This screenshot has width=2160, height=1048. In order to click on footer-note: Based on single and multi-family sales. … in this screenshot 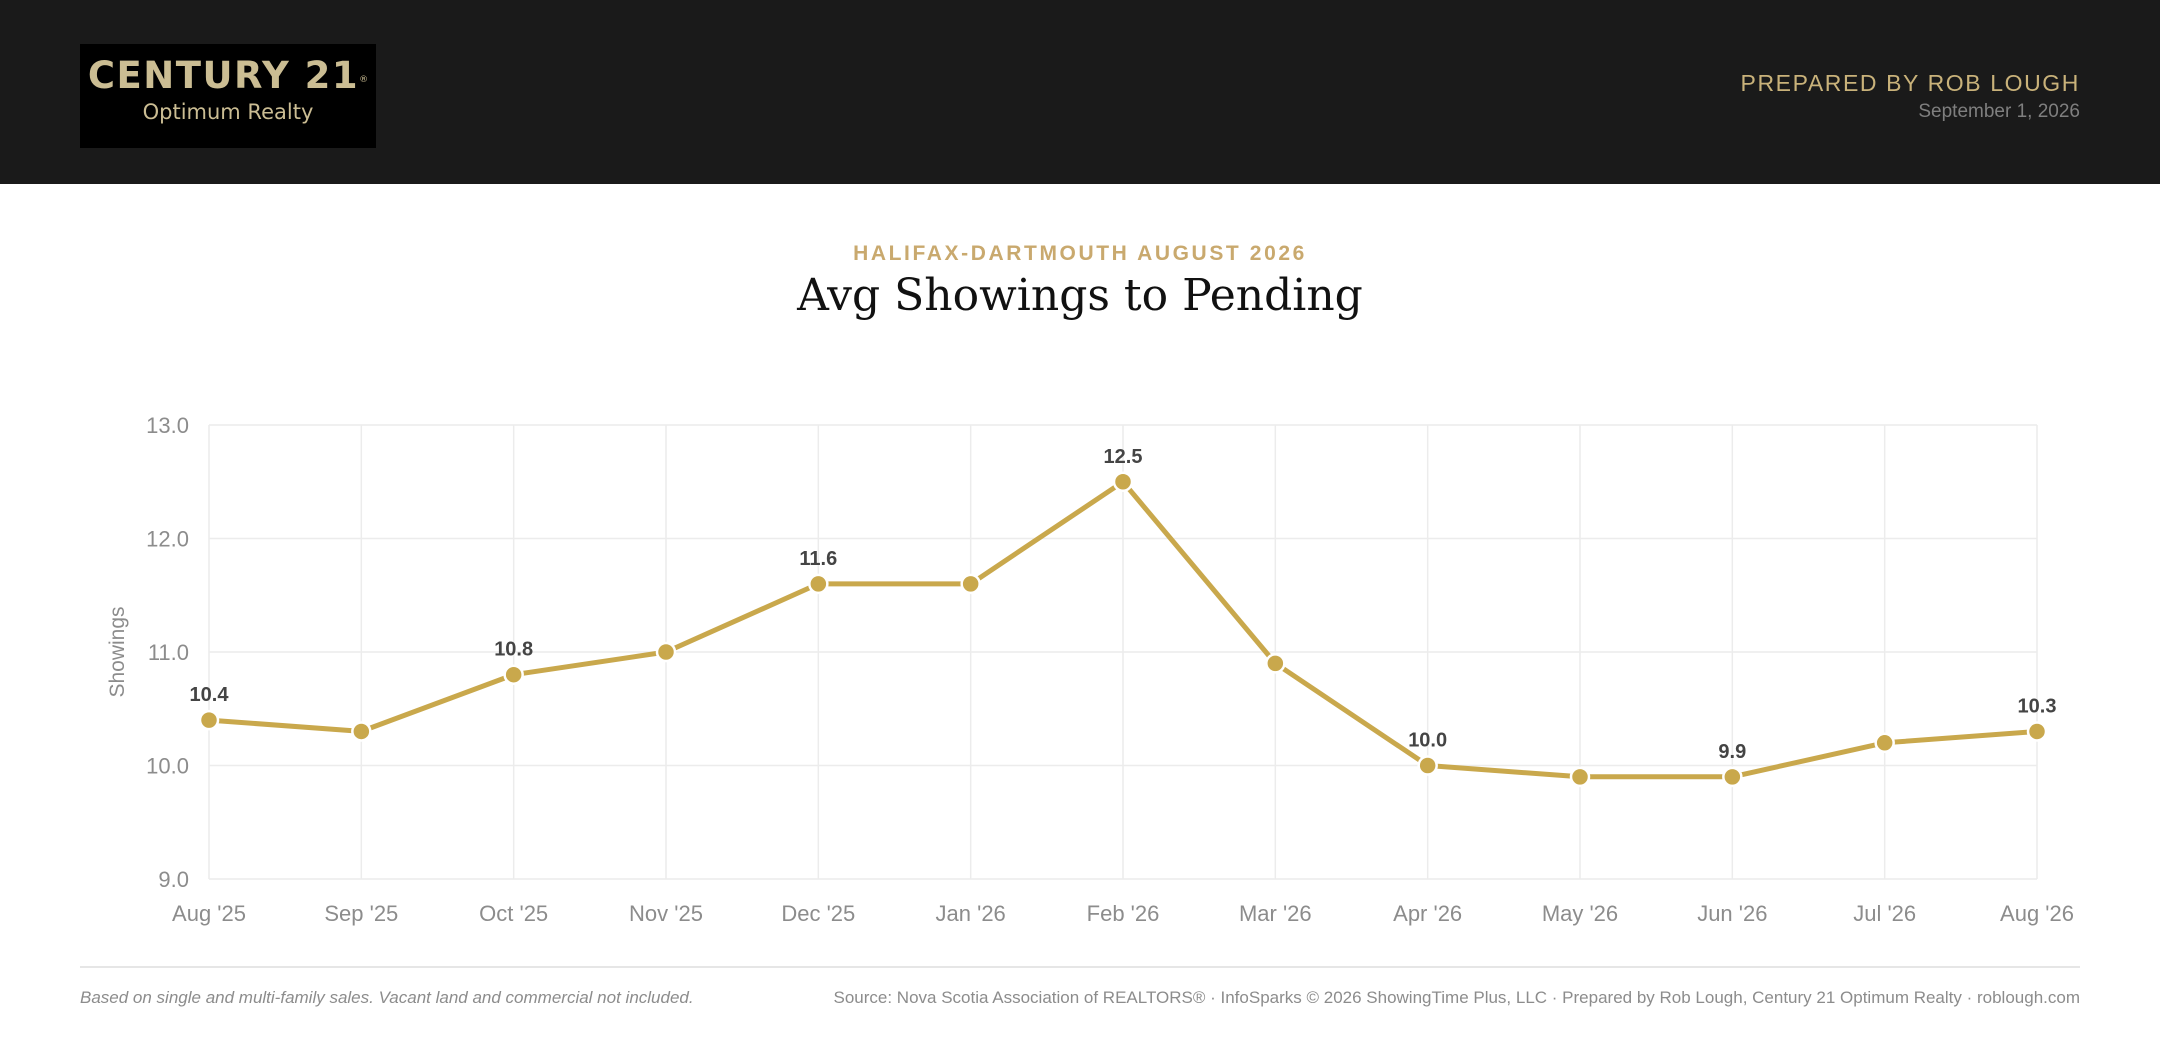, I will do `click(387, 997)`.